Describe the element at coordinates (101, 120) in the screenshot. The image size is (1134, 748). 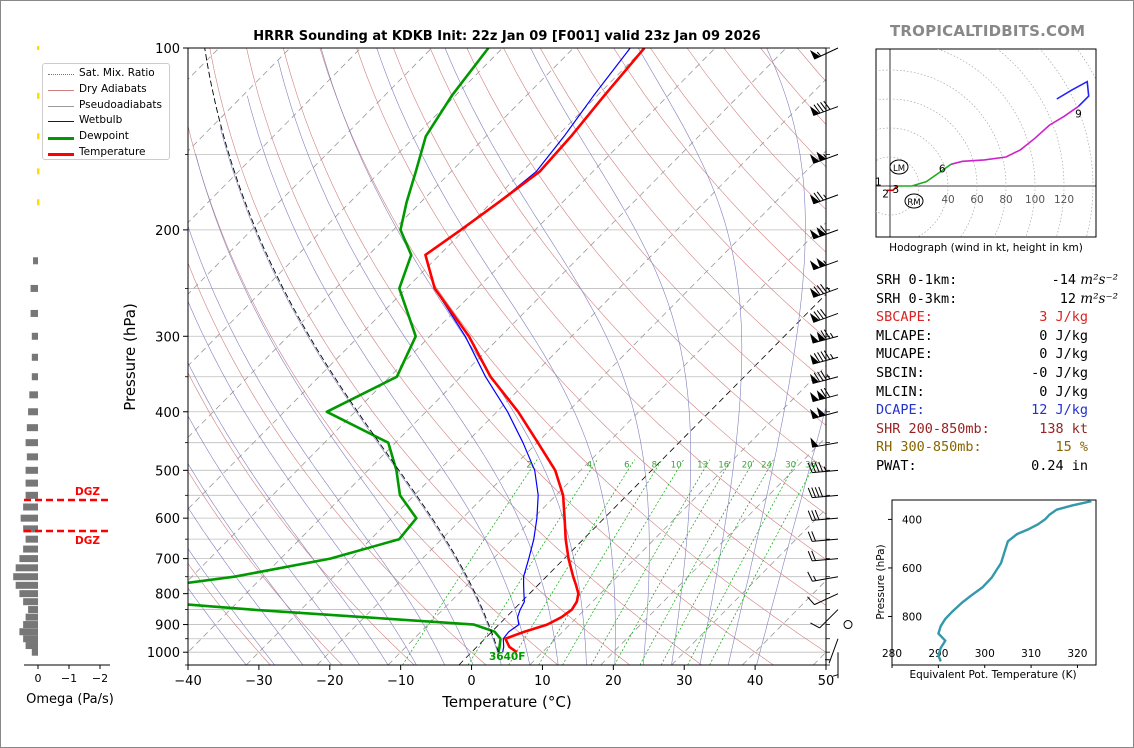
I see `legend-label: Wetbulb` at that location.